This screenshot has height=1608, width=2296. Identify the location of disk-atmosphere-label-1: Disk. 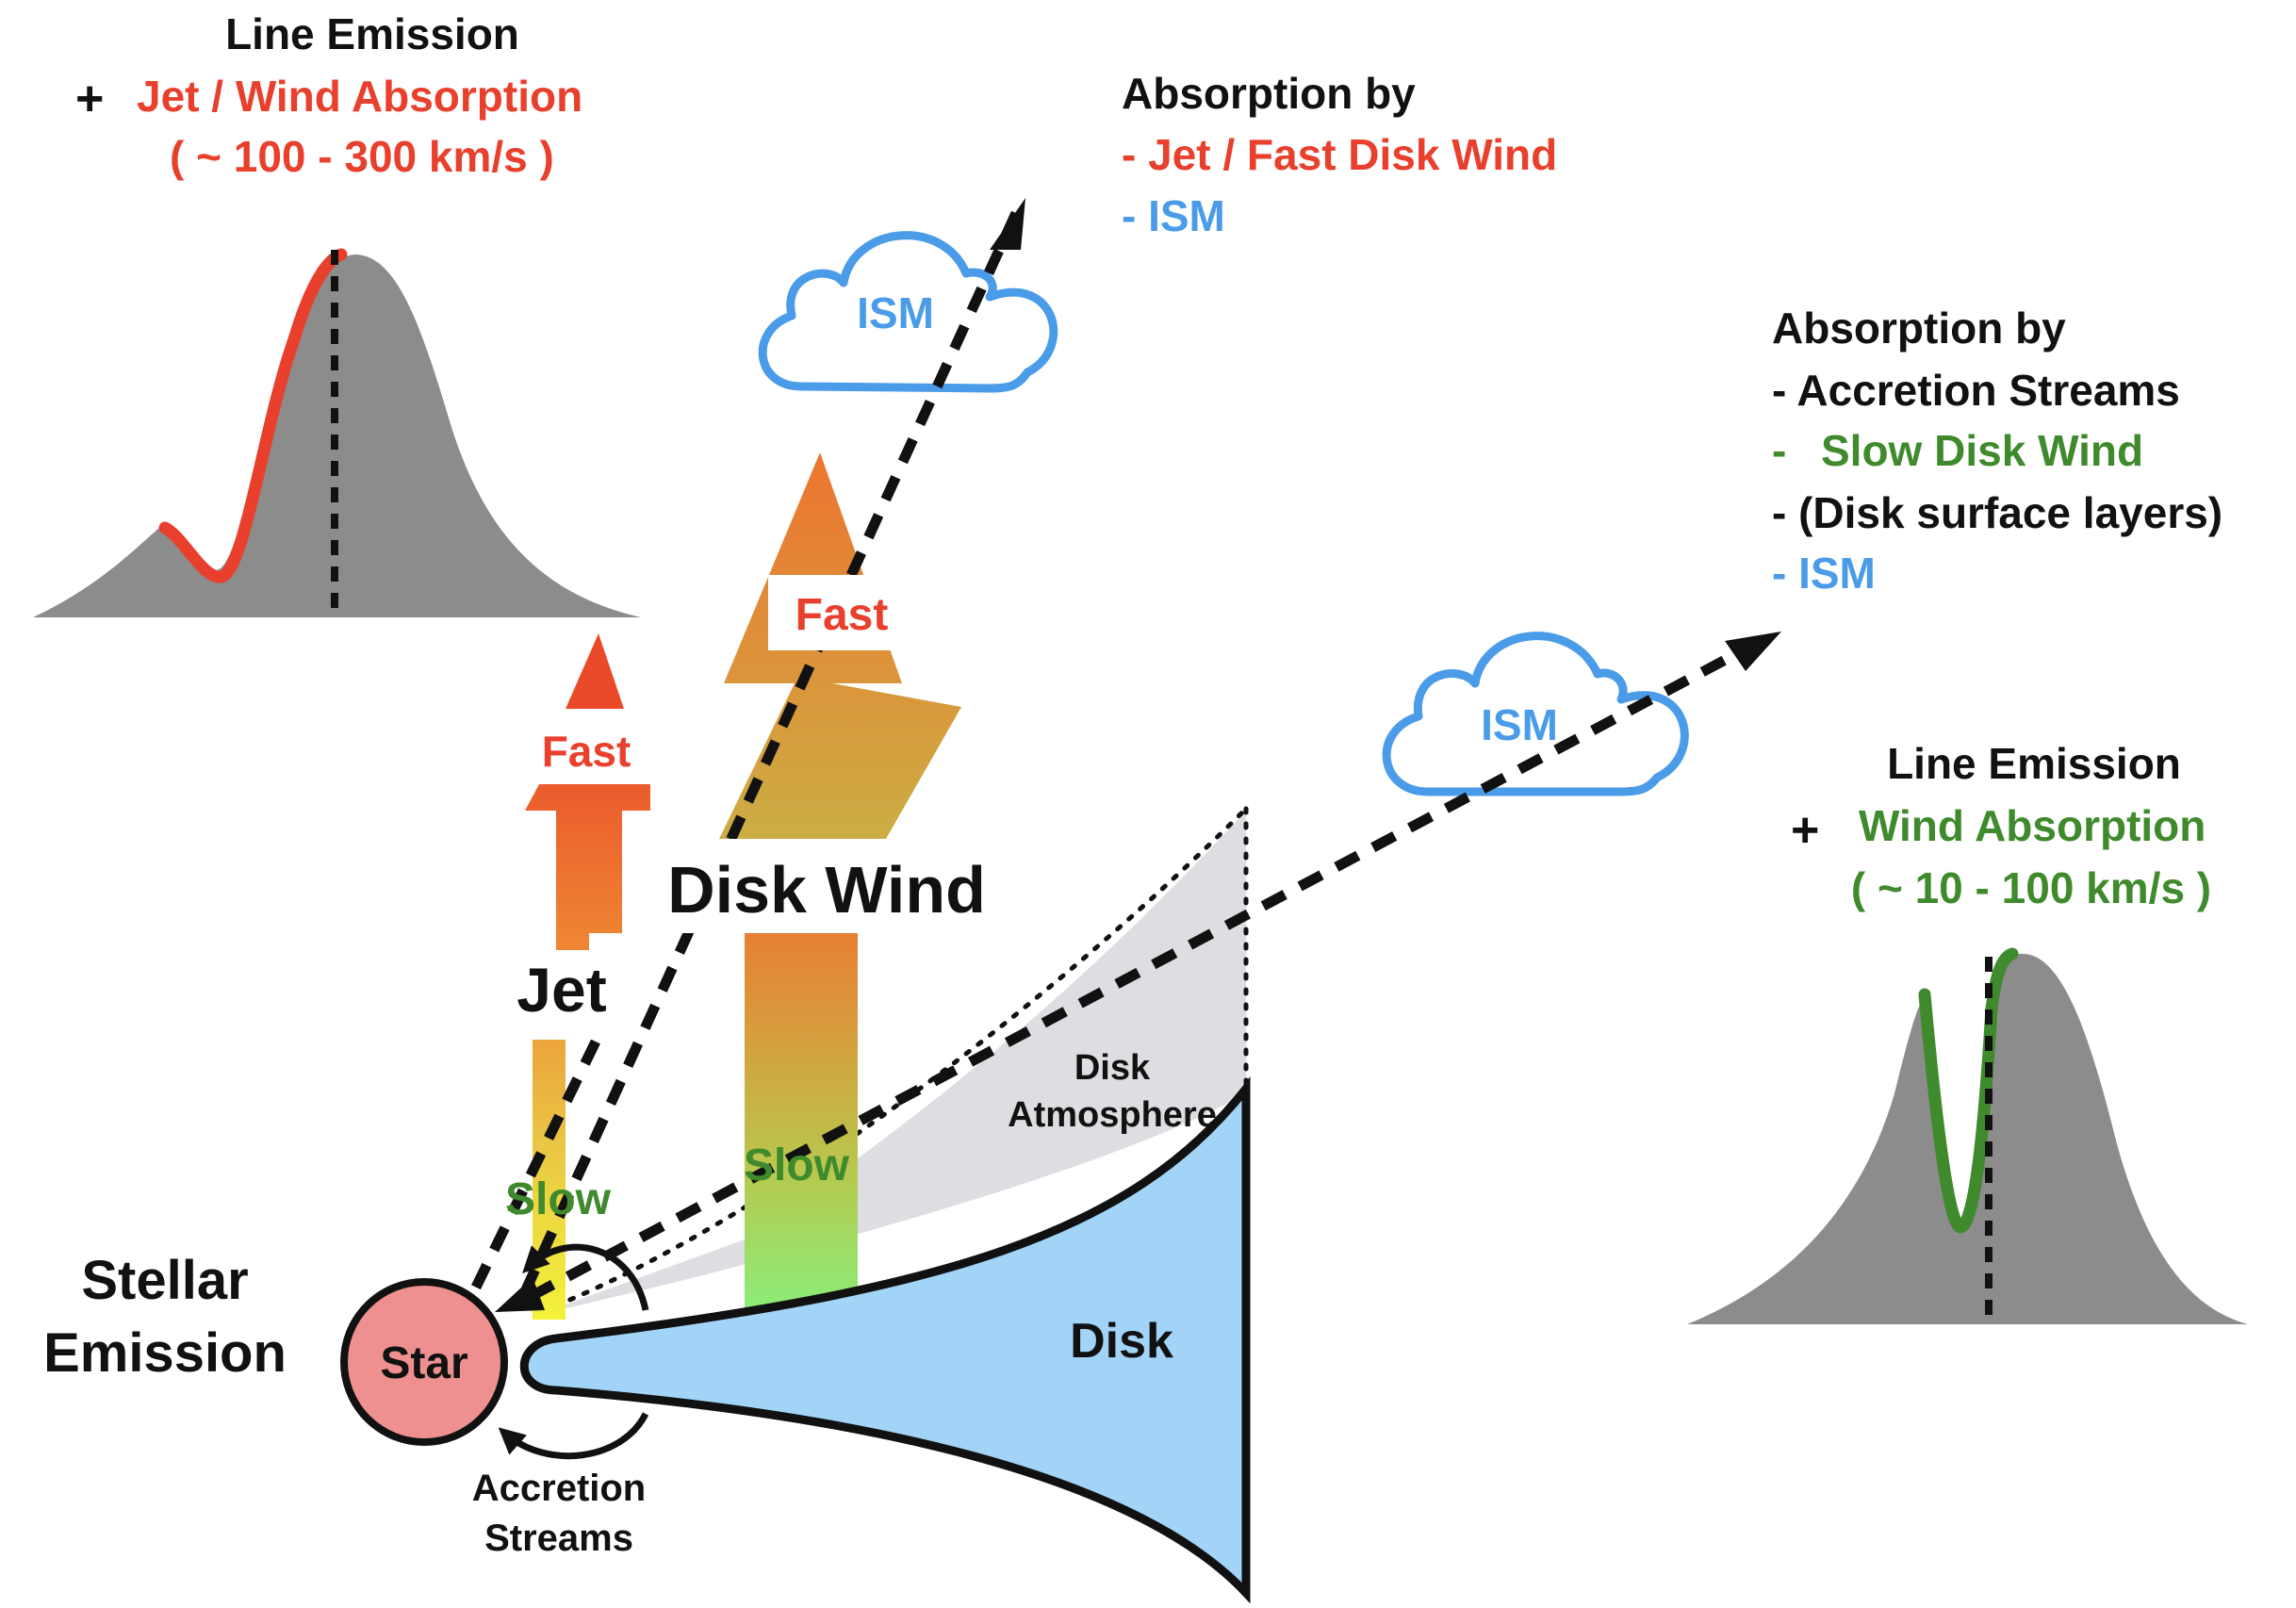
(1112, 1068).